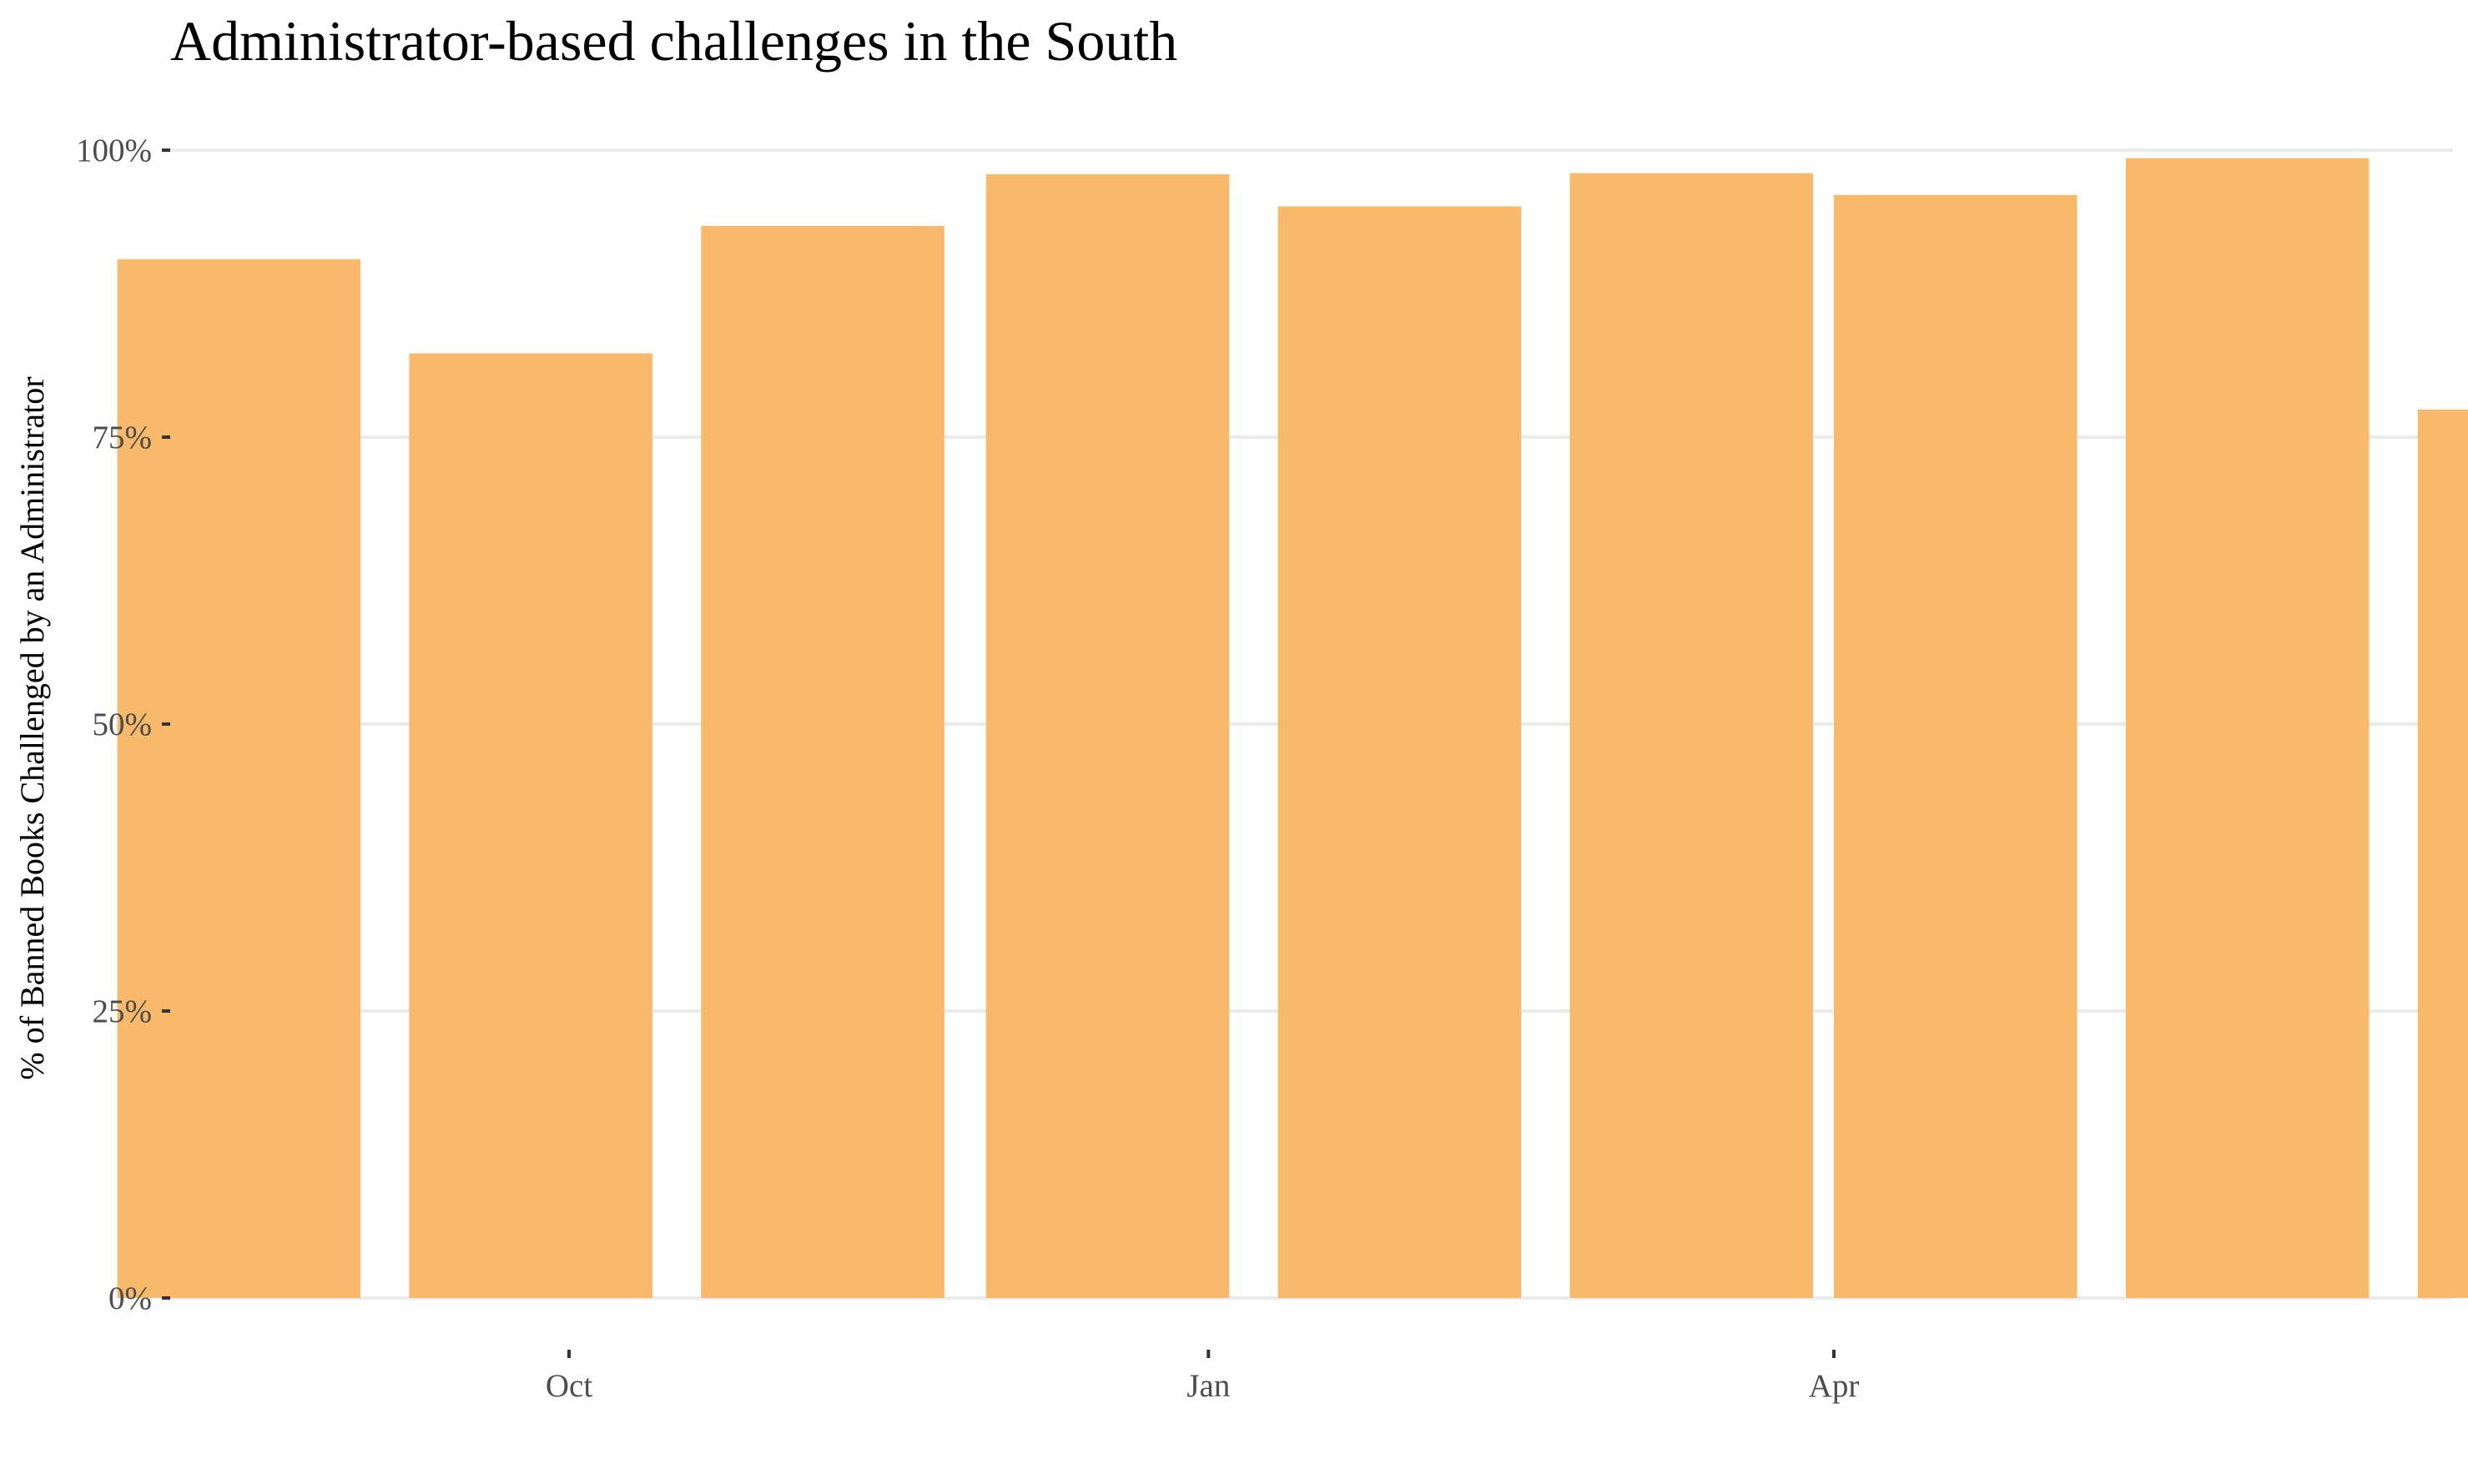 This screenshot has height=1484, width=2468. I want to click on y-axis: 0% 25% 50% 75% 100%, so click(123, 724).